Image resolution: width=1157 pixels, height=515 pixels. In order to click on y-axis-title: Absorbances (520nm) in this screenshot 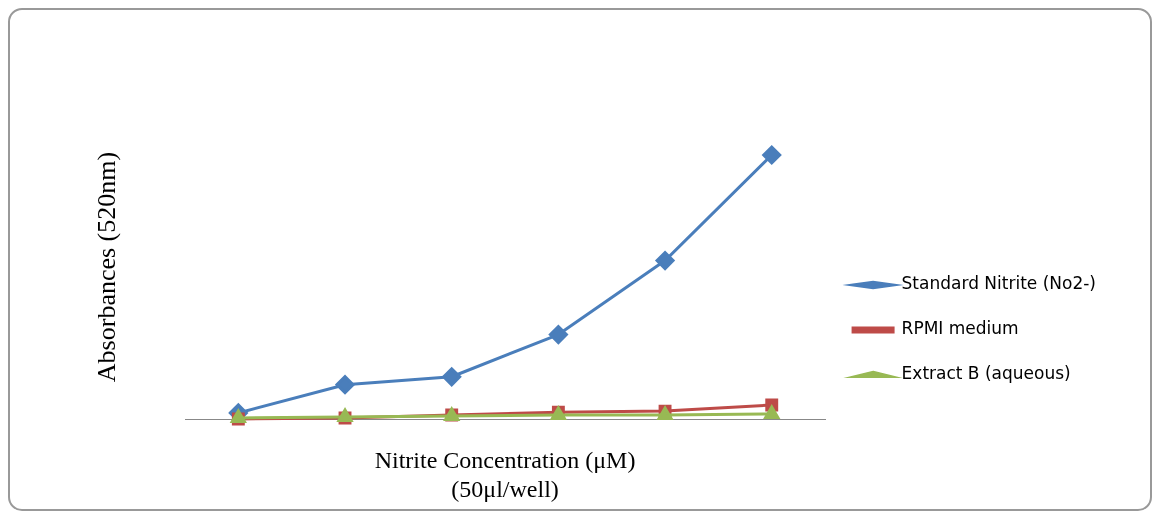, I will do `click(106, 267)`.